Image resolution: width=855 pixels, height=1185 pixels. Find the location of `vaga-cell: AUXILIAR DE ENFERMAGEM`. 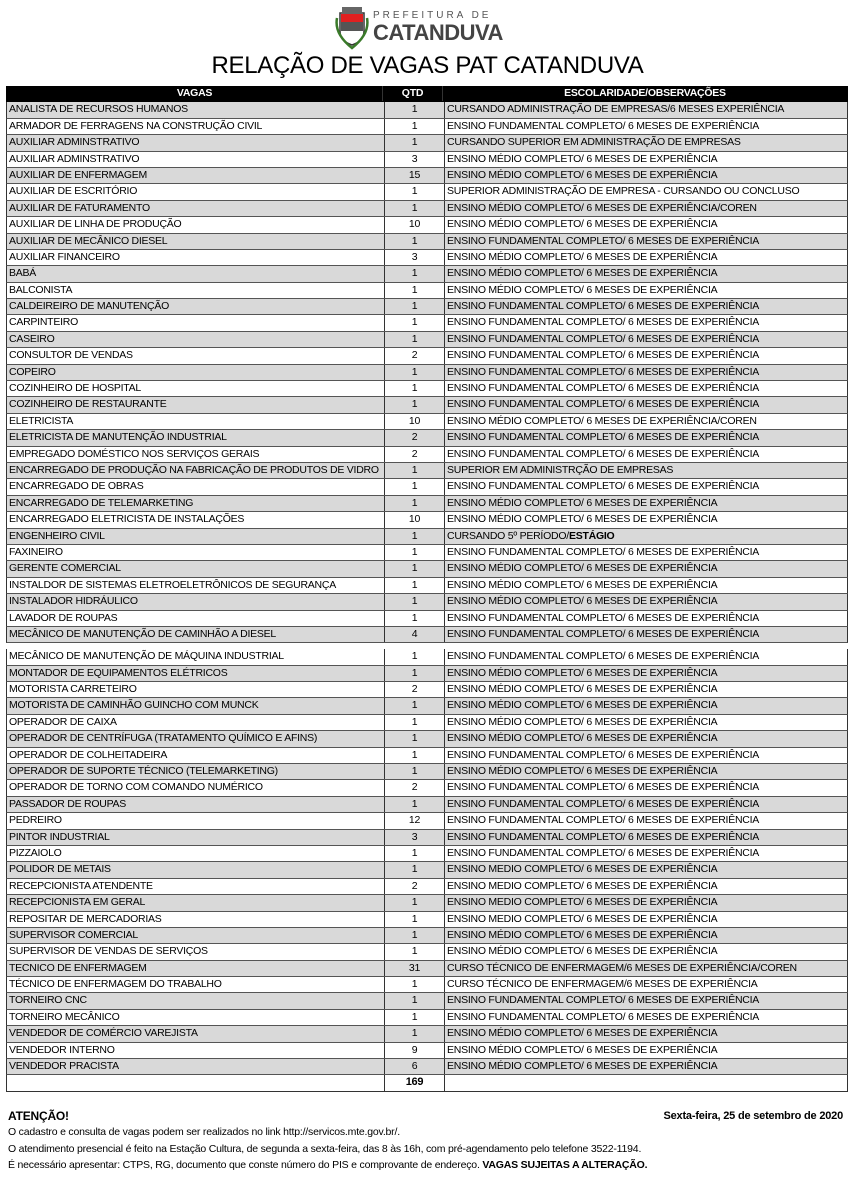

vaga-cell: AUXILIAR DE ENFERMAGEM is located at coordinates (196, 175).